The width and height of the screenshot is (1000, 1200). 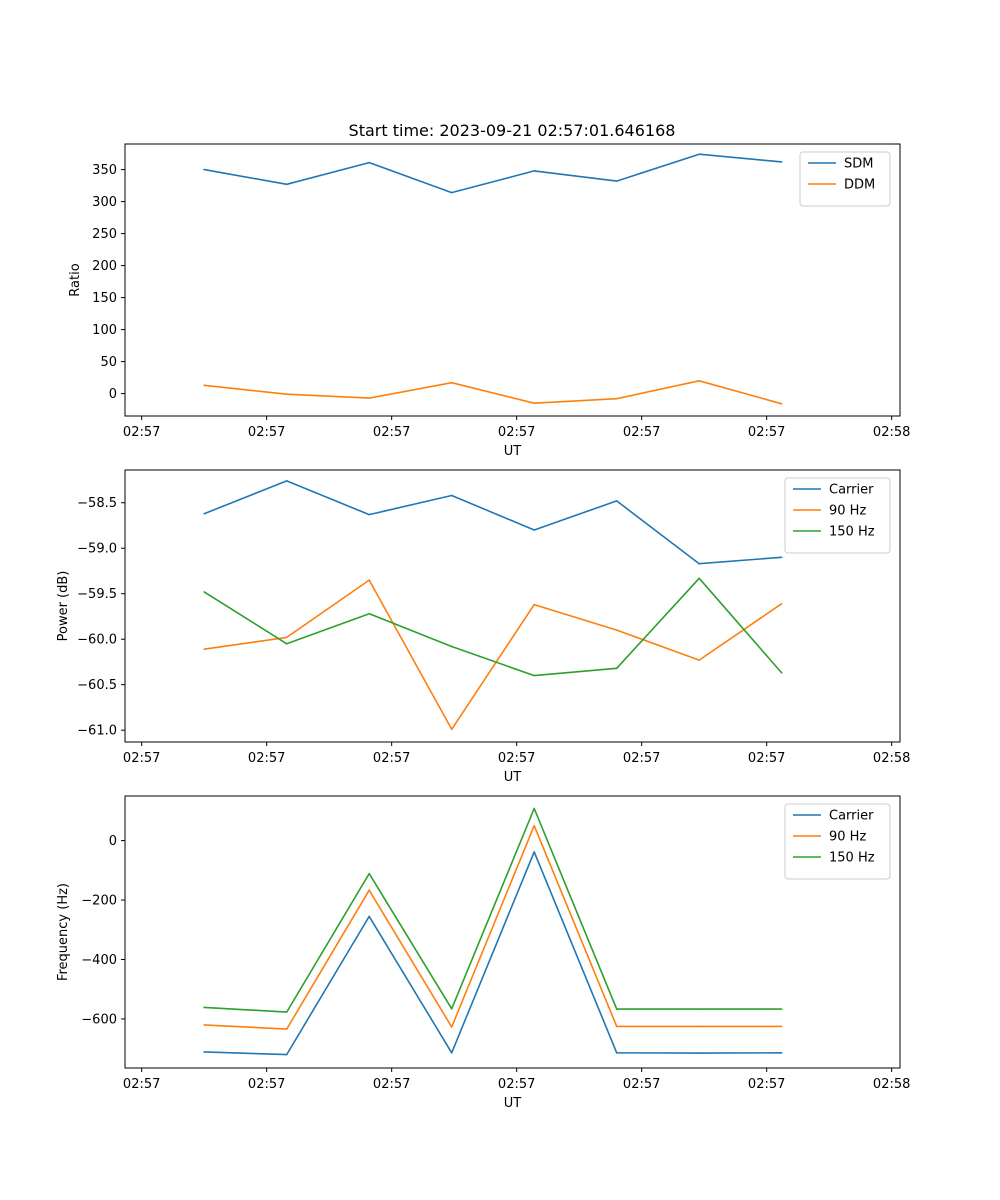 I want to click on power-series-line-150-hz, so click(x=493, y=627).